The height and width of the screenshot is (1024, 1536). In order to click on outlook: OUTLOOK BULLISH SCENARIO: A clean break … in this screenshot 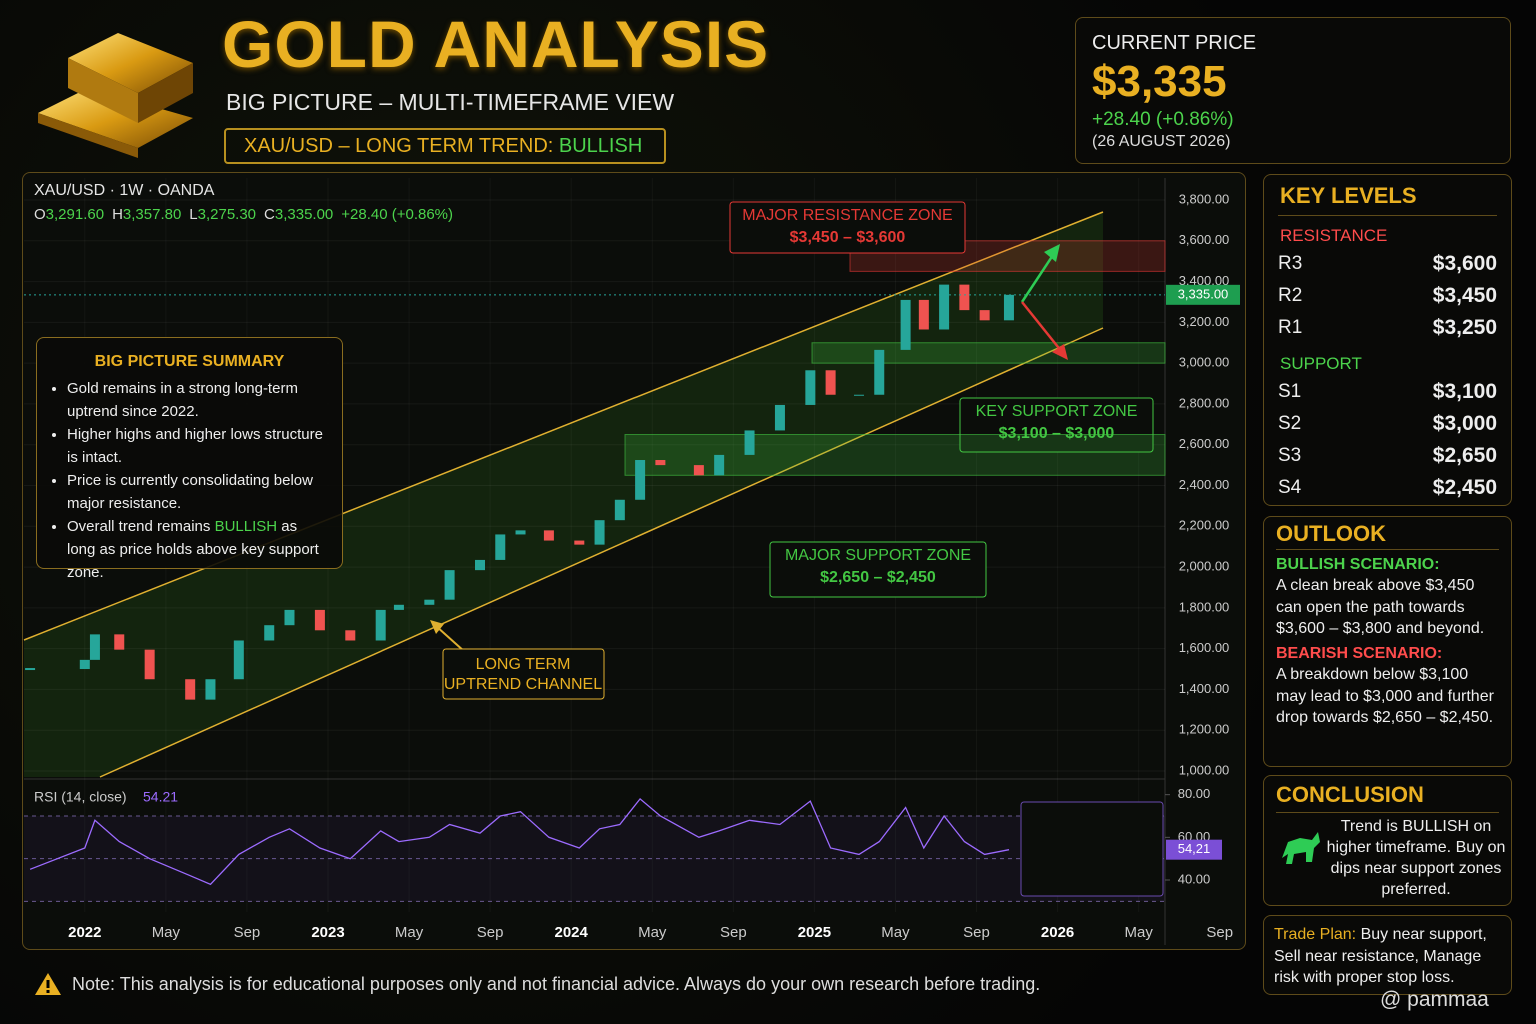, I will do `click(1387, 641)`.